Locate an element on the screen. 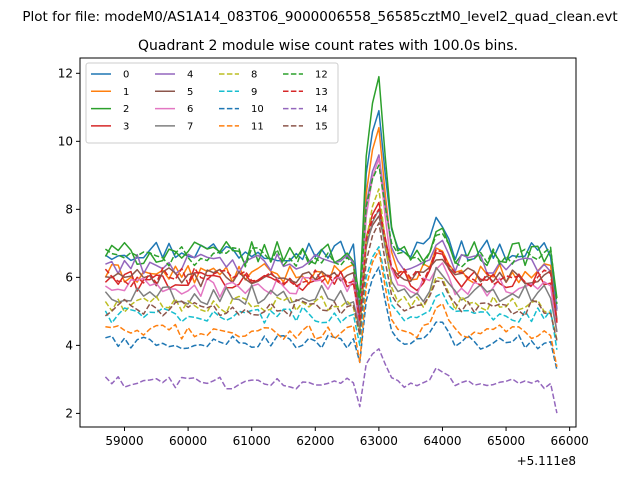 Image resolution: width=640 pixels, height=480 pixels. legend-label-0: 0 is located at coordinates (126, 75).